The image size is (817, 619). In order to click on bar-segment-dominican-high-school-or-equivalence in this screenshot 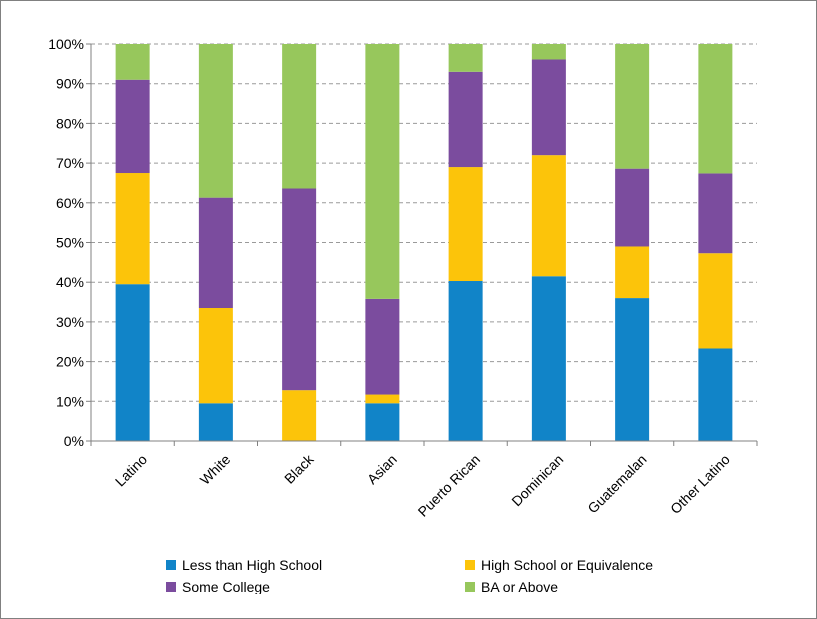, I will do `click(548, 216)`.